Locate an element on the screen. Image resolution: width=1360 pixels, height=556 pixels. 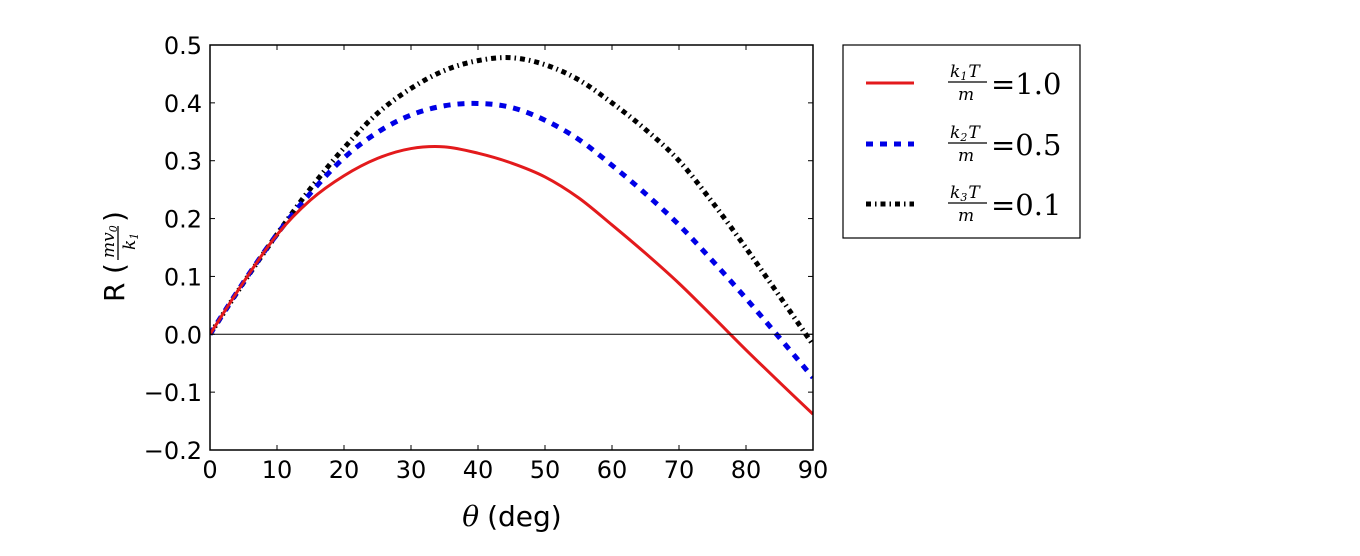
legend-numerator: k1T is located at coordinates (965, 72).